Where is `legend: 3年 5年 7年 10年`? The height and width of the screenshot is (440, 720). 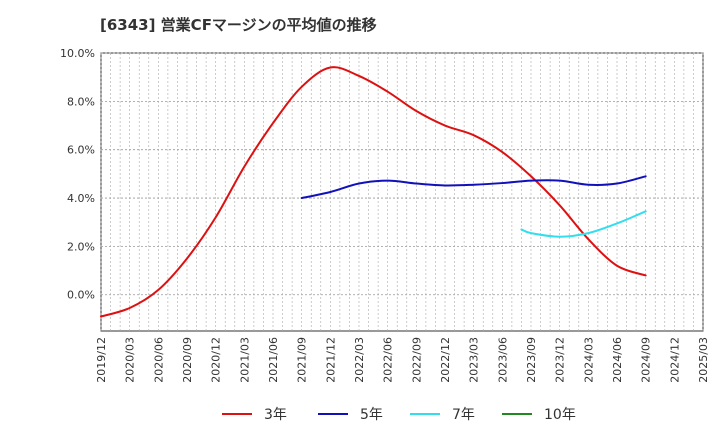
legend: 3年 5年 7年 10年 is located at coordinates (399, 415).